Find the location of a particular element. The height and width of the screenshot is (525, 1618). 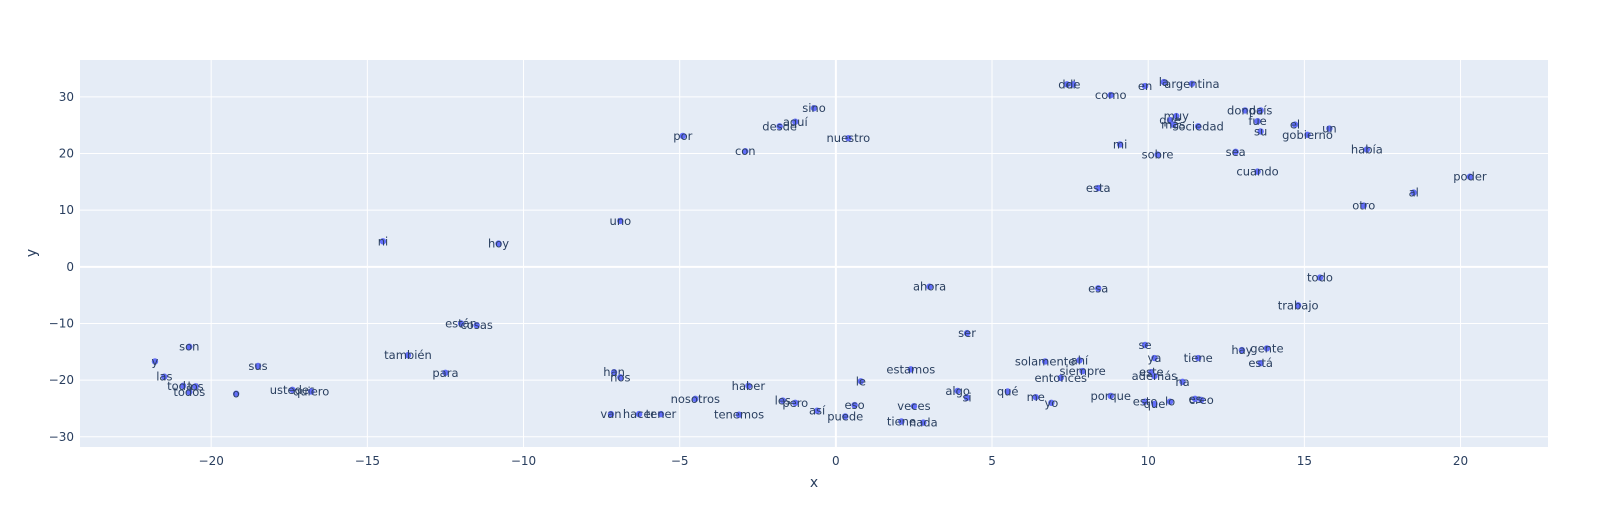

point-label: sino is located at coordinates (814, 108).